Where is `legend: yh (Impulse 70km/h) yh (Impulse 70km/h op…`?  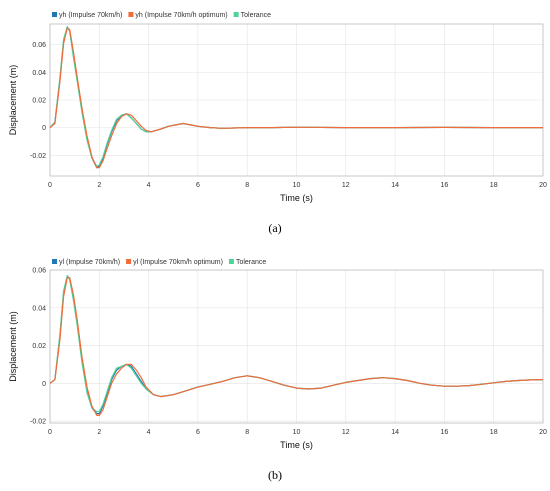 legend: yh (Impulse 70km/h) yh (Impulse 70km/h op… is located at coordinates (161, 15).